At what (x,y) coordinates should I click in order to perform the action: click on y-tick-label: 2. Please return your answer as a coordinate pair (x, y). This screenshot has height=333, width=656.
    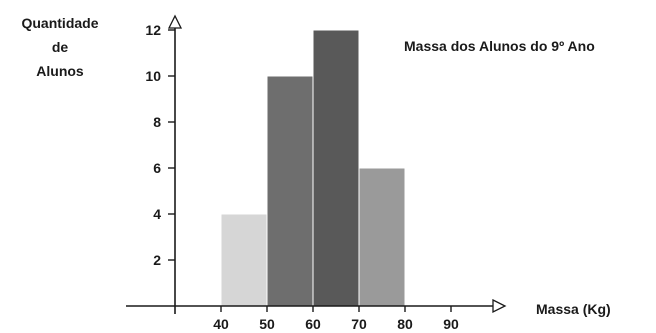
    Looking at the image, I should click on (157, 260).